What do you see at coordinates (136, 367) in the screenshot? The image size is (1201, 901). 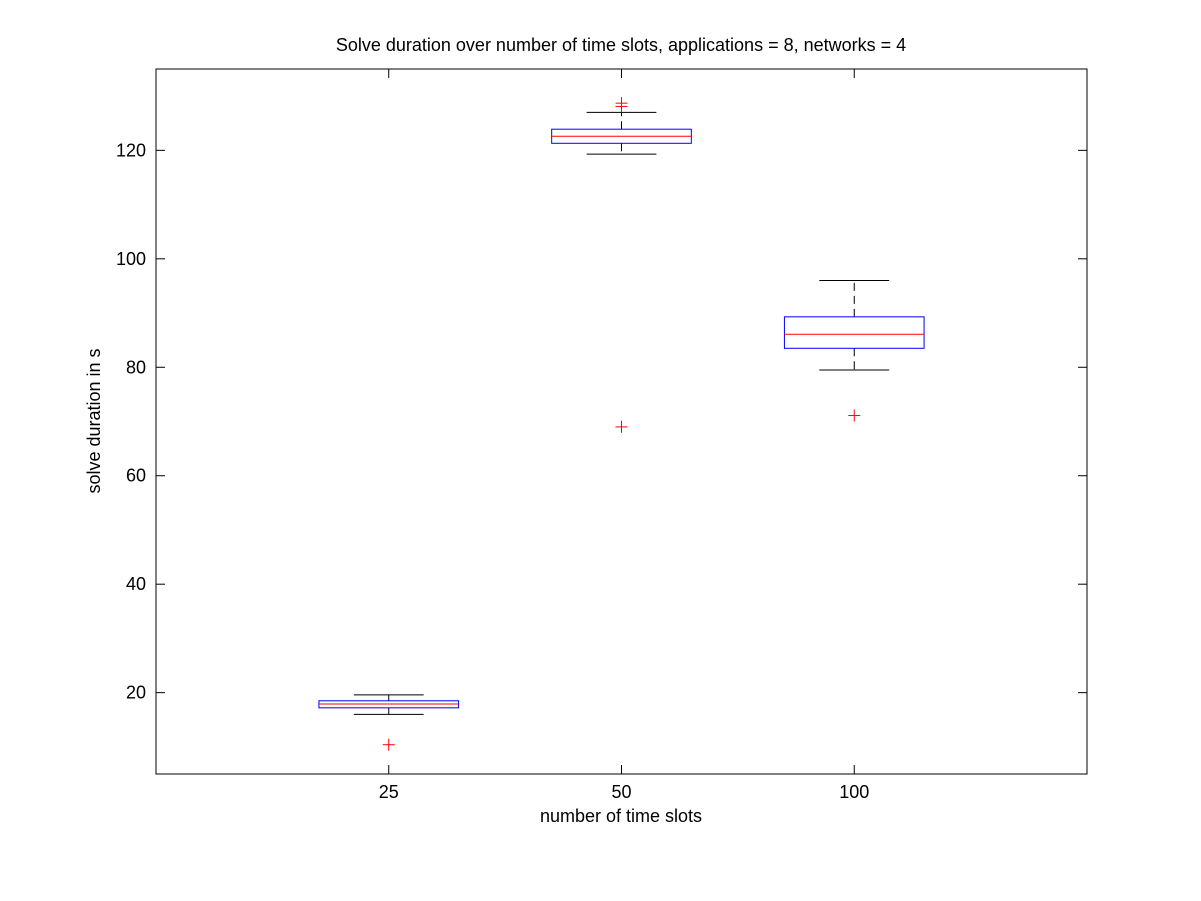 I see `y-tick-label: 80` at bounding box center [136, 367].